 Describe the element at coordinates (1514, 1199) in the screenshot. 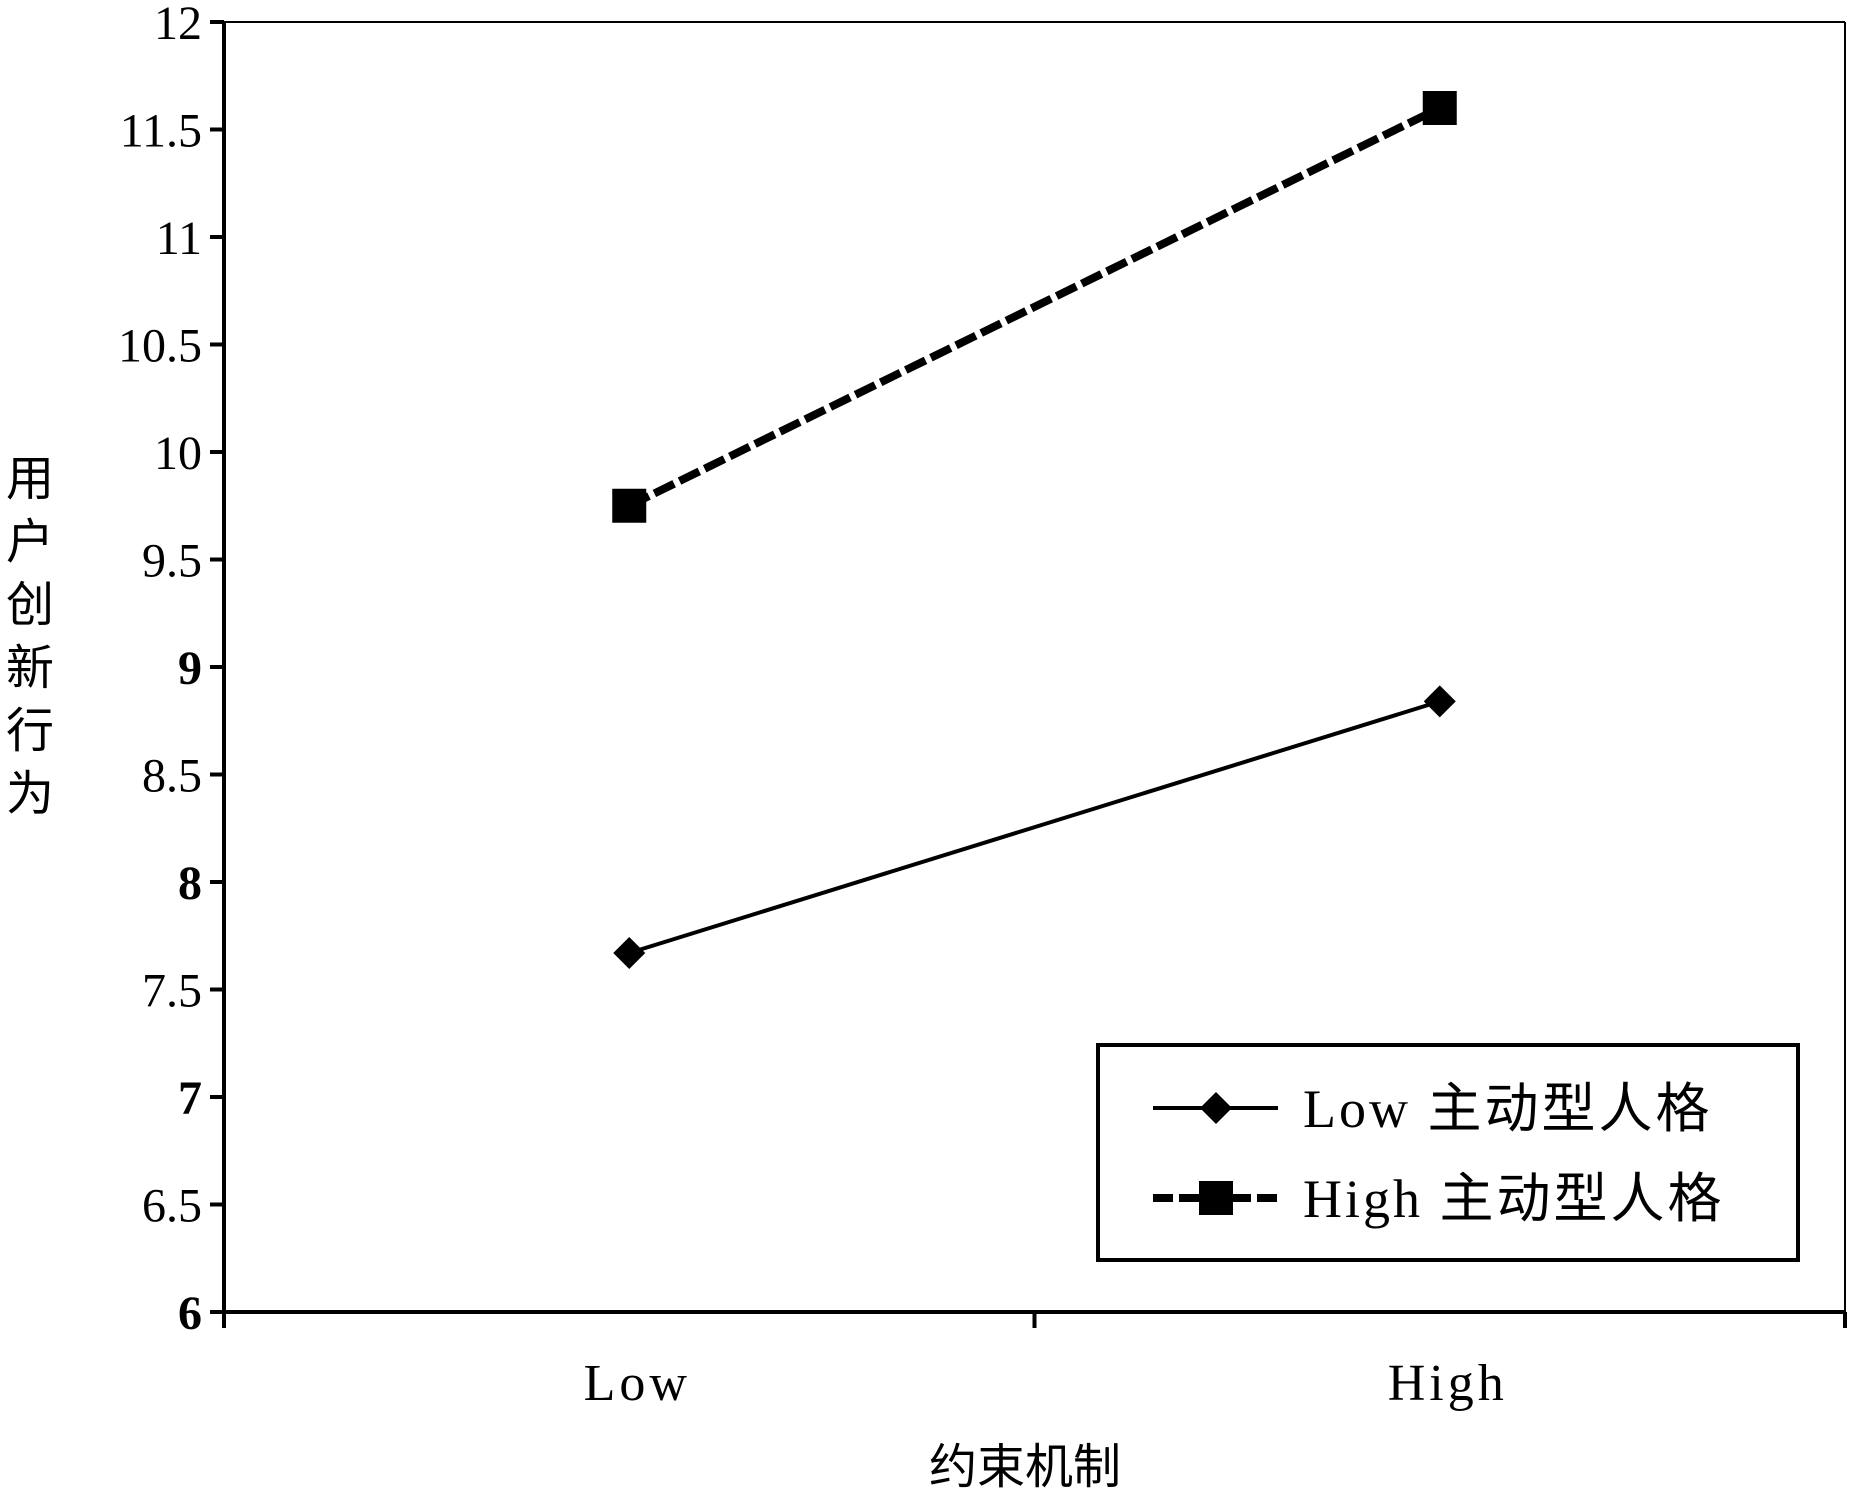

I see `legend-label: High 主动型人格` at that location.